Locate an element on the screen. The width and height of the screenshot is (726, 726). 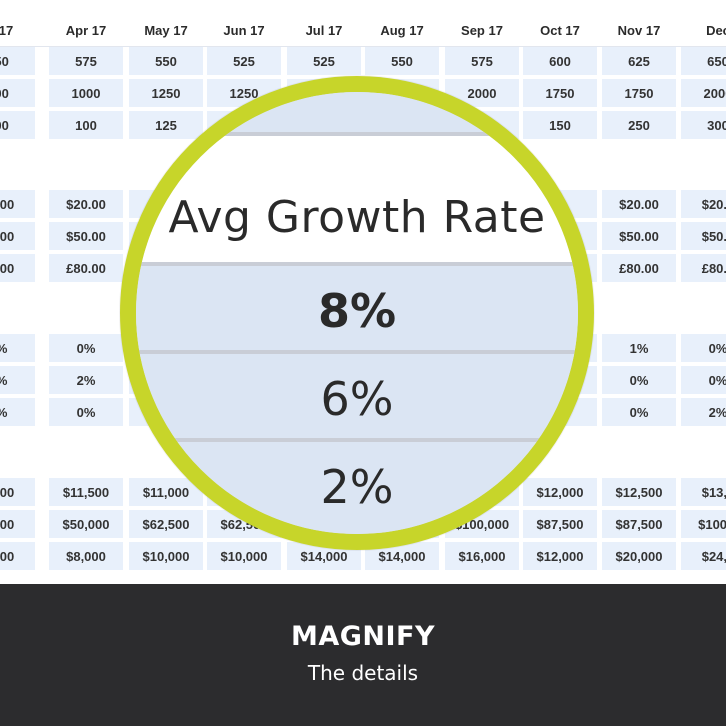
table-cell: $20.0 is located at coordinates (703, 205).